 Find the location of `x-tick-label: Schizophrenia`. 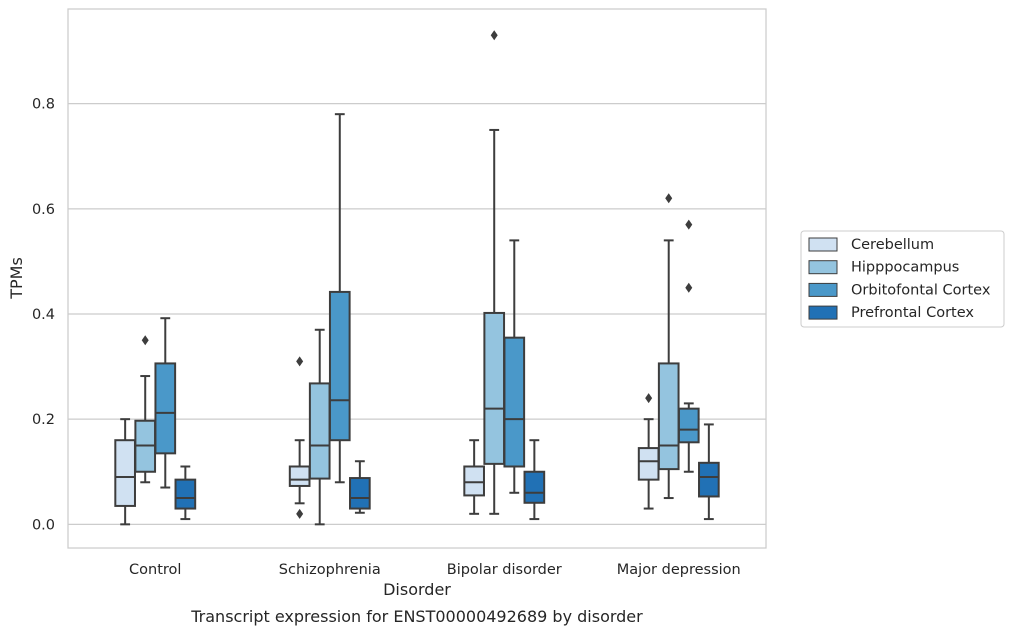

x-tick-label: Schizophrenia is located at coordinates (330, 570).